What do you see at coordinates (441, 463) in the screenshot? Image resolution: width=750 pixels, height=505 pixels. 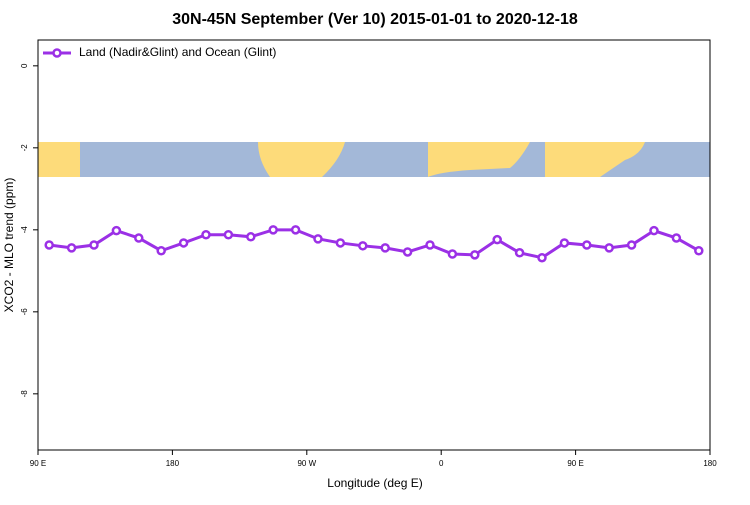 I see `x-tick-label: 0` at bounding box center [441, 463].